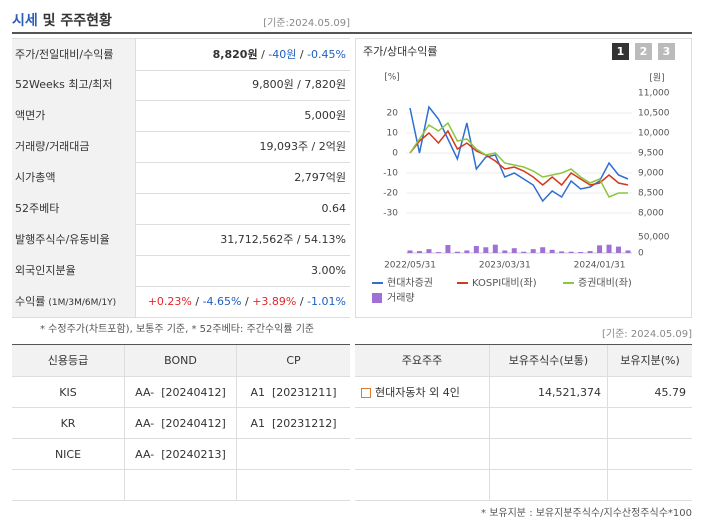 This screenshot has height=525, width=702. What do you see at coordinates (74, 270) in the screenshot?
I see `row-label: 외국인지분율` at bounding box center [74, 270].